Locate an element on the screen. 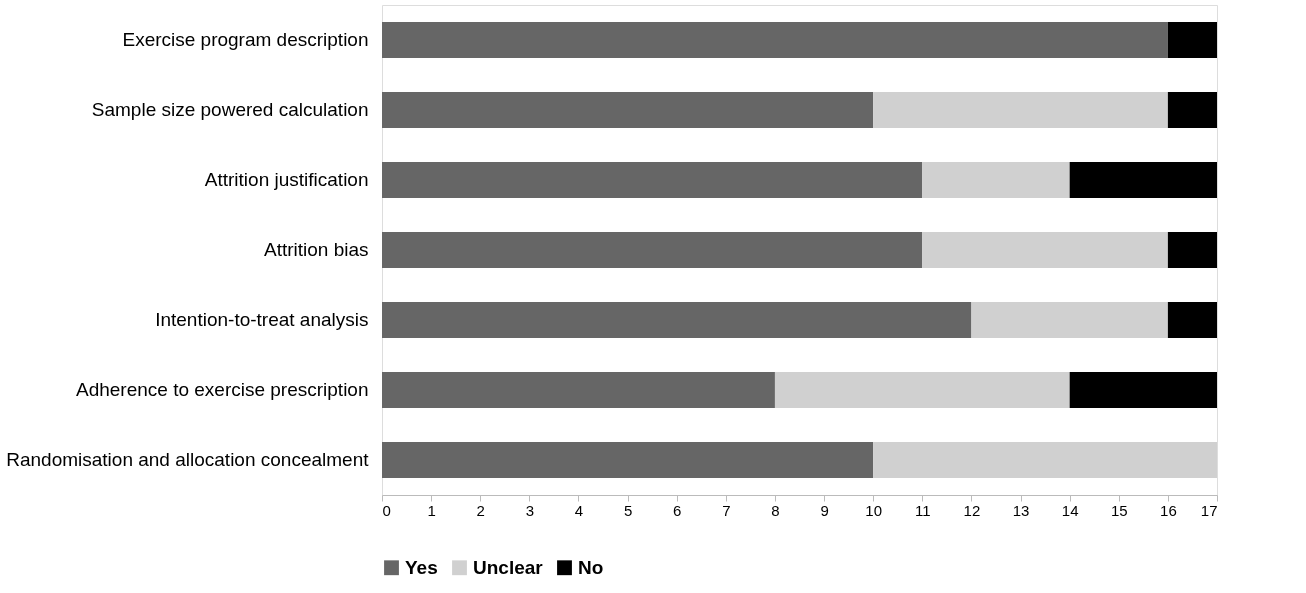 The width and height of the screenshot is (1306, 593). x-tick-label: 3 is located at coordinates (530, 510).